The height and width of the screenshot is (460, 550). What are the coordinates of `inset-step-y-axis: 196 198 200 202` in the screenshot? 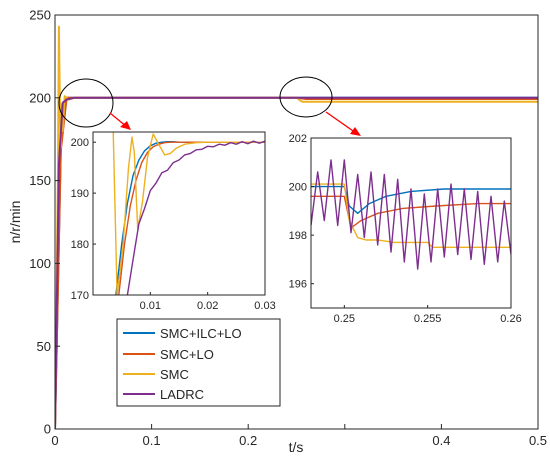 It's located at (301, 212).